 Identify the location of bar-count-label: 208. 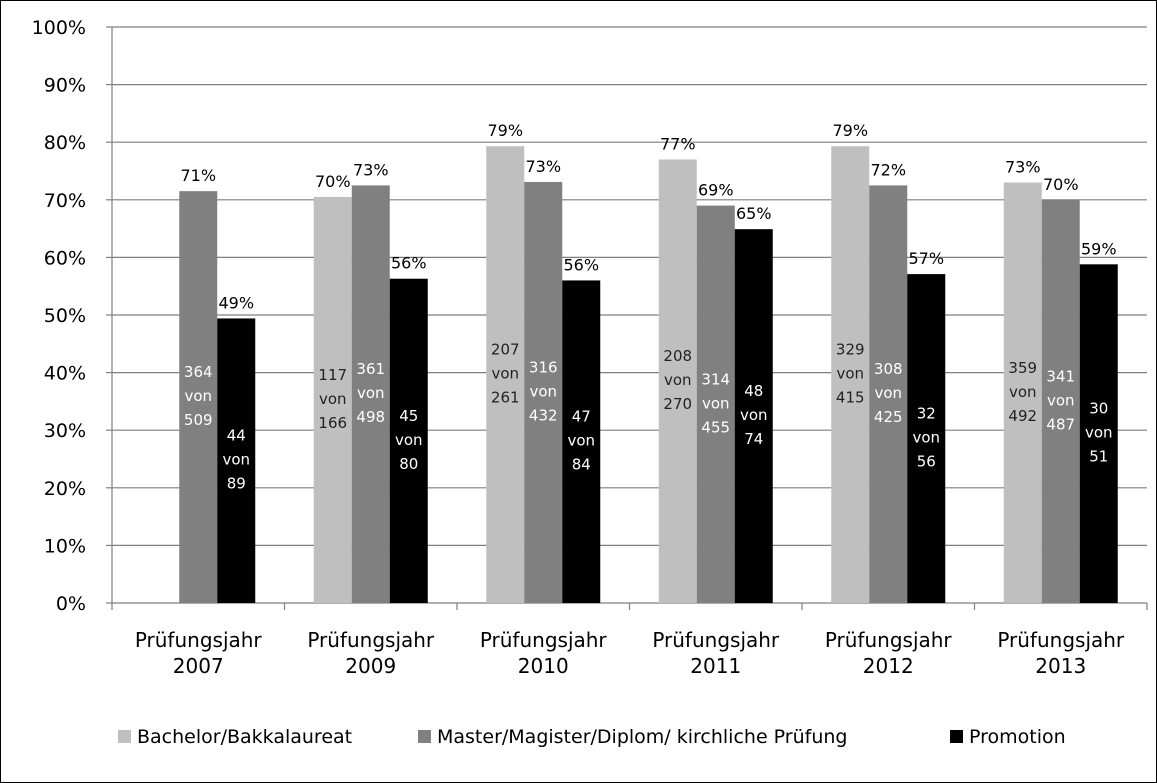
(677, 356).